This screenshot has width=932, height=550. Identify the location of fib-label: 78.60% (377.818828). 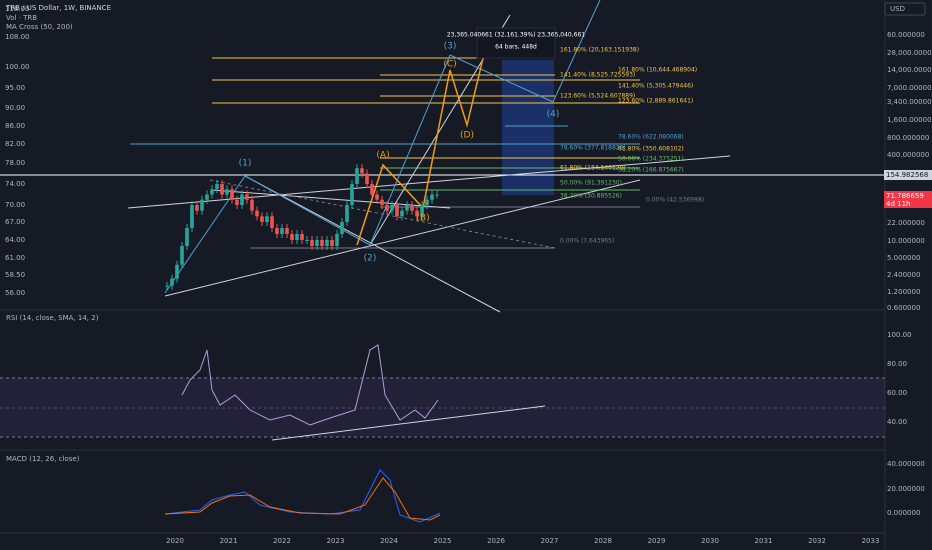
(593, 148).